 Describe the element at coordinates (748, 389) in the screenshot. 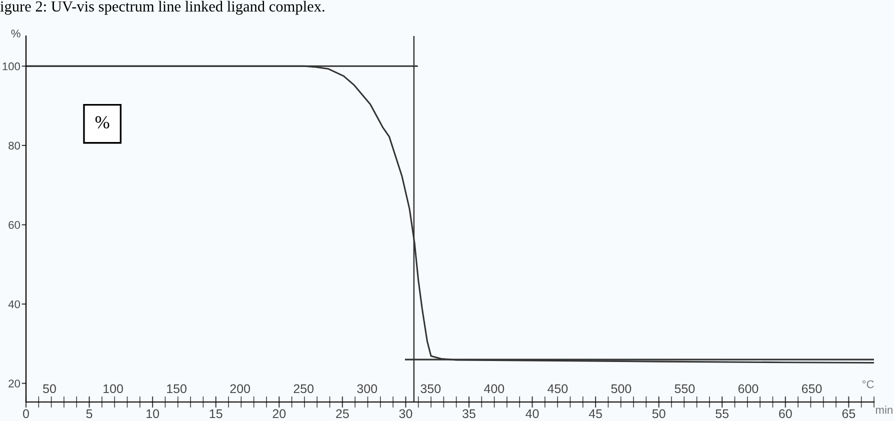

I see `x2-tick-label: 600` at that location.